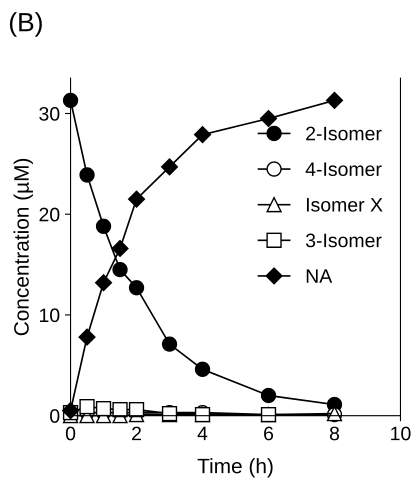  What do you see at coordinates (269, 433) in the screenshot?
I see `x-tick-label: 6` at bounding box center [269, 433].